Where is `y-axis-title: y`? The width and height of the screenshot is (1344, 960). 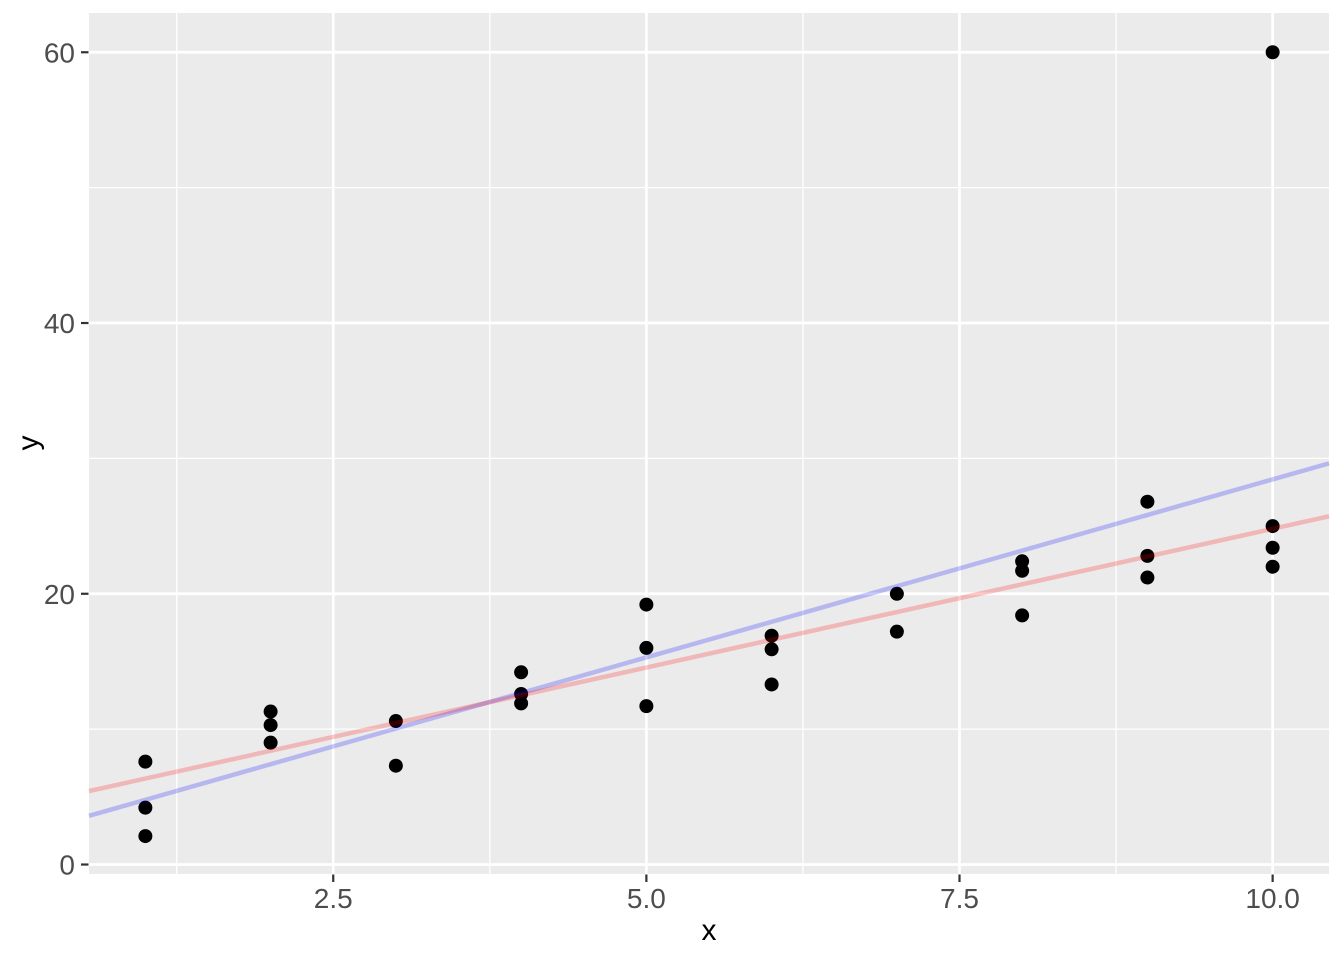
y-axis-title: y is located at coordinates (28, 443).